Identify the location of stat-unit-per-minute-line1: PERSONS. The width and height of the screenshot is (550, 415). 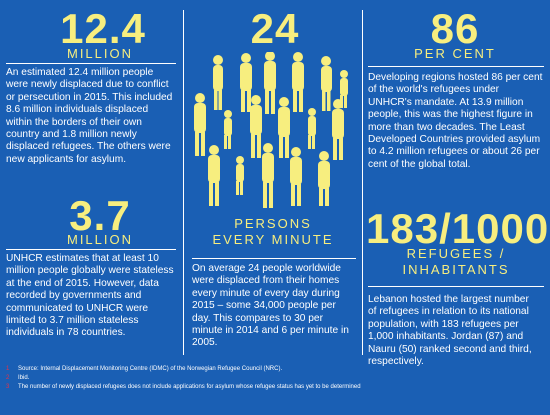
(273, 223).